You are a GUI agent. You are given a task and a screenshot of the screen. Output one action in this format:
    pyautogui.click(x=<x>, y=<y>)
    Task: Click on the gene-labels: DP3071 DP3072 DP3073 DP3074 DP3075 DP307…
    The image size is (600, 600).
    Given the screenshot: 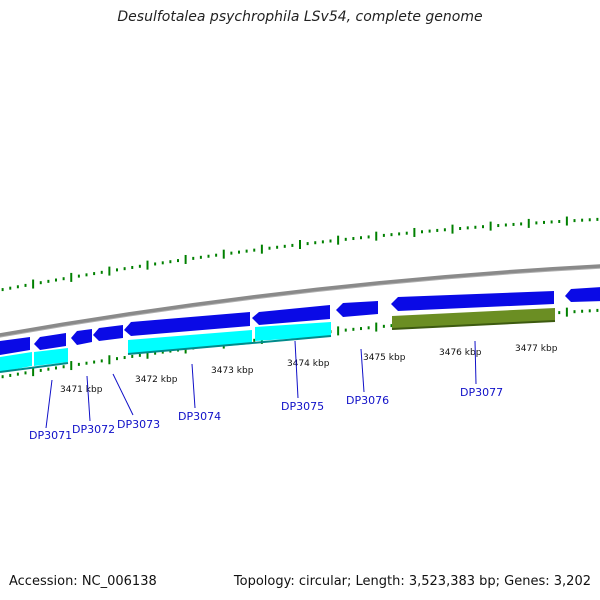 What is the action you would take?
    pyautogui.click(x=266, y=414)
    